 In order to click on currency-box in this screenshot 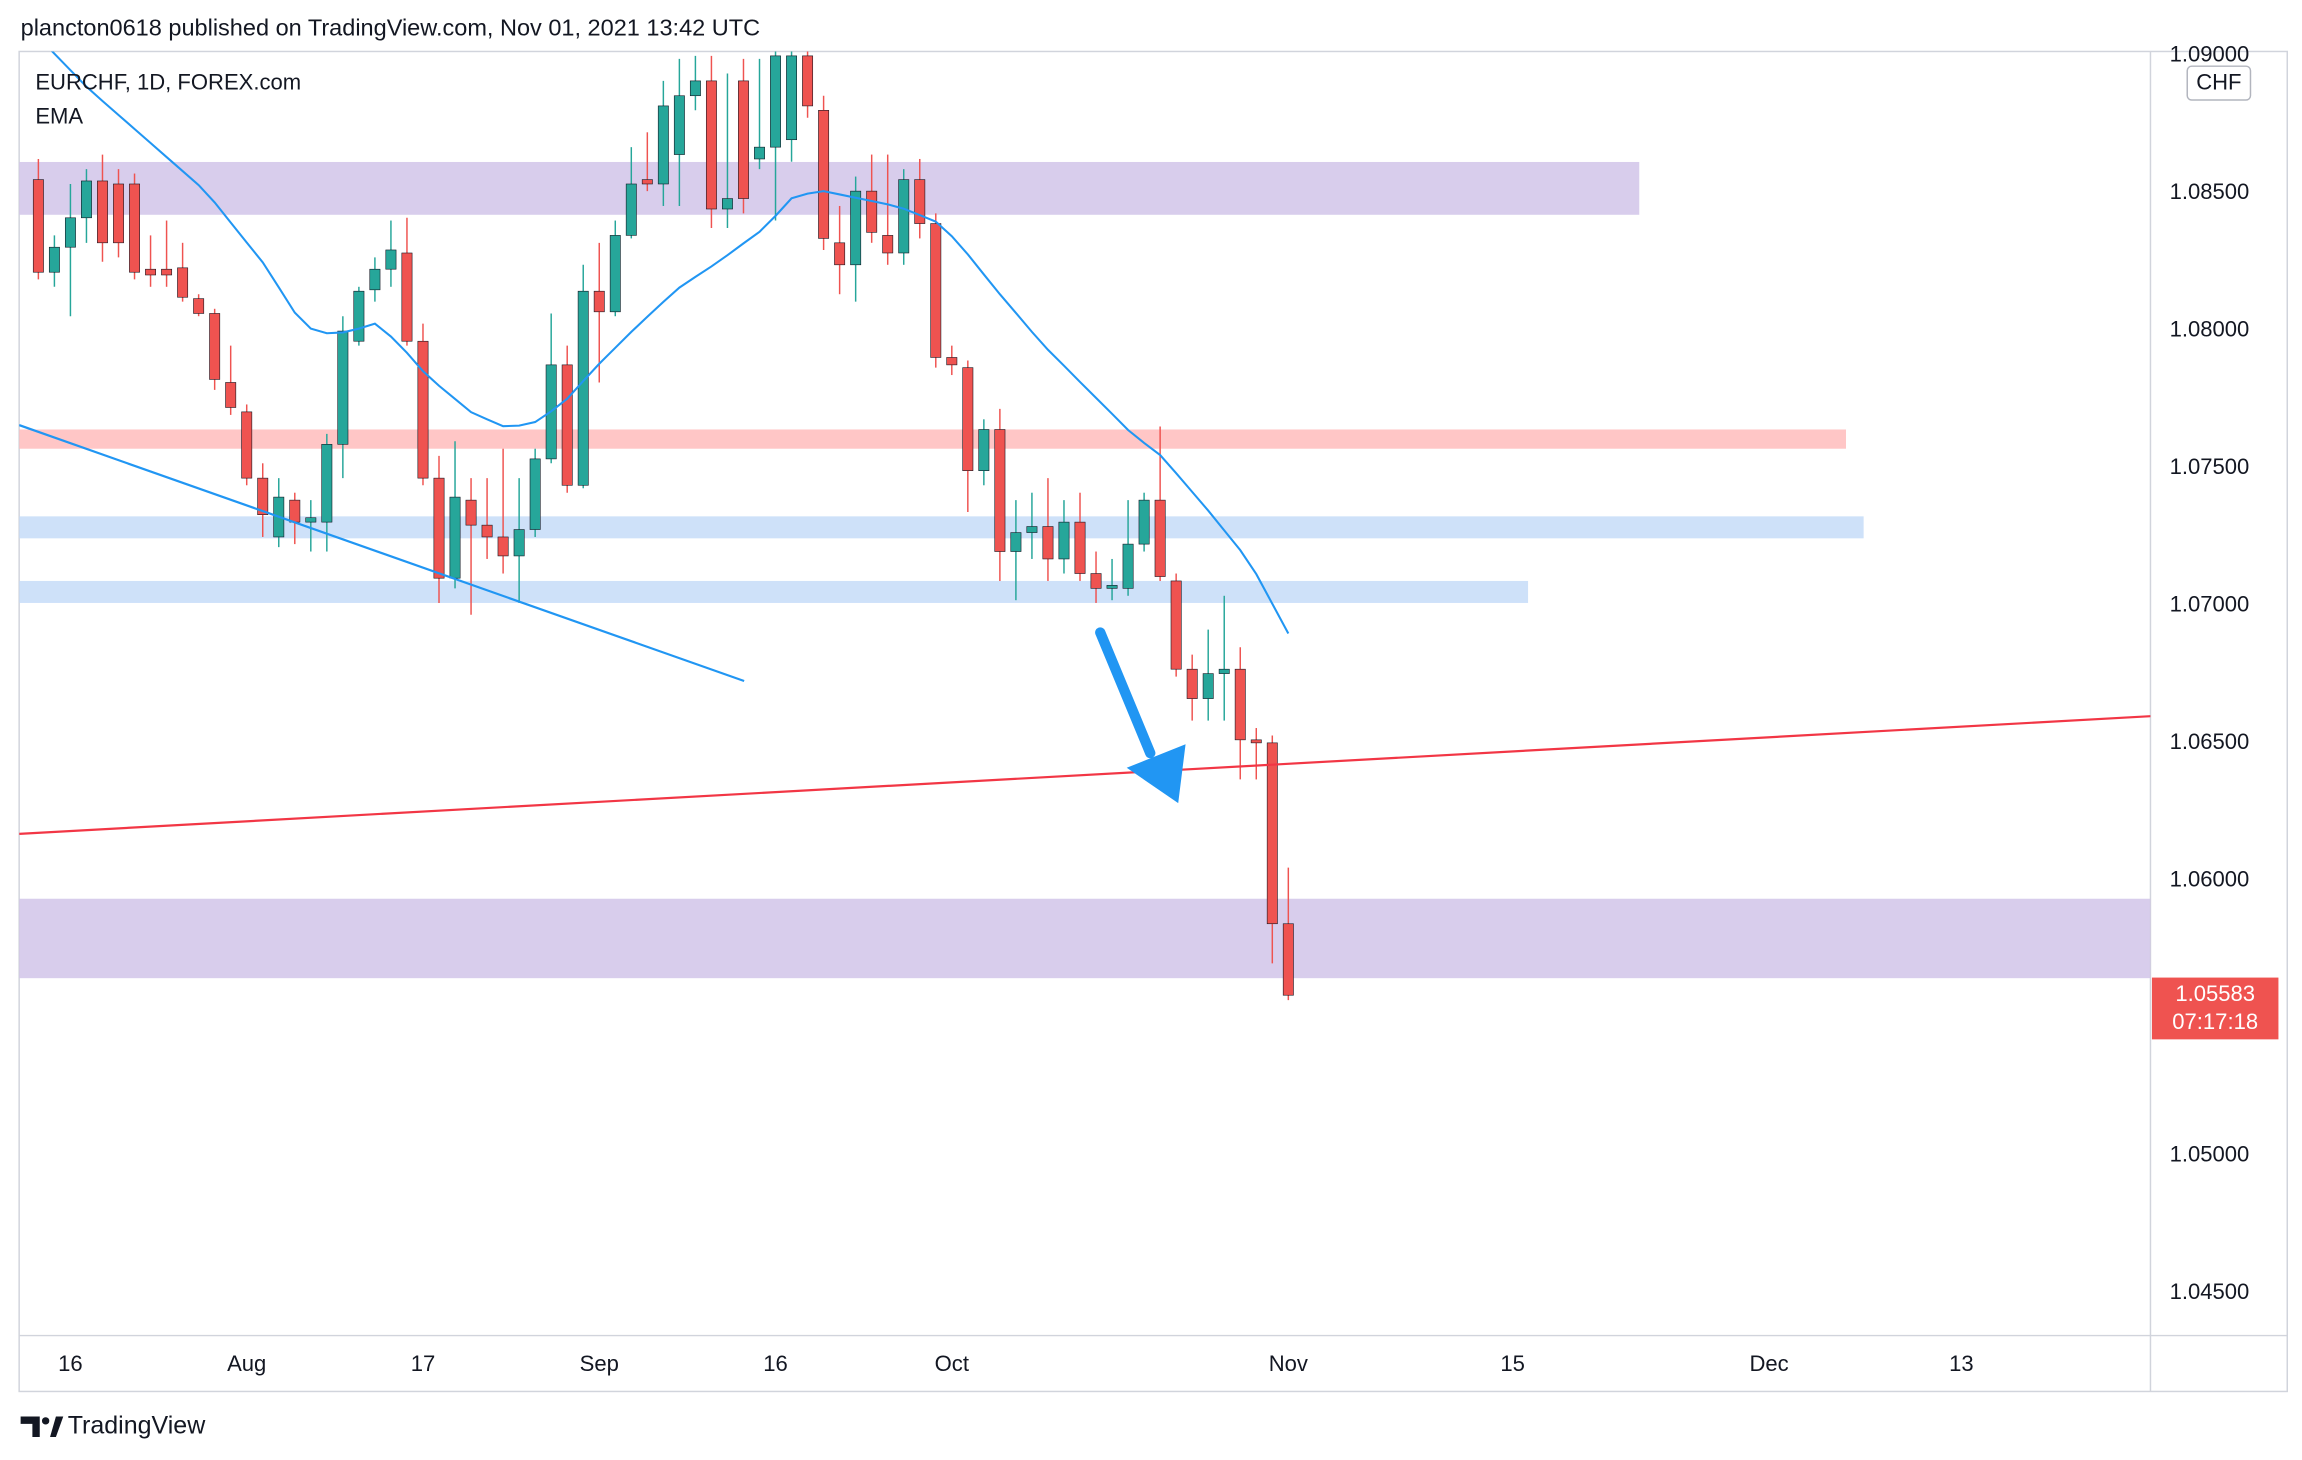, I will do `click(2219, 83)`.